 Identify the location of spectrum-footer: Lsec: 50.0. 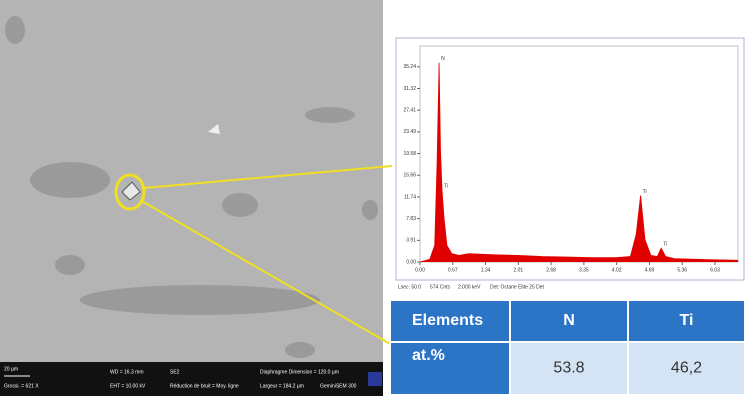
(409, 287).